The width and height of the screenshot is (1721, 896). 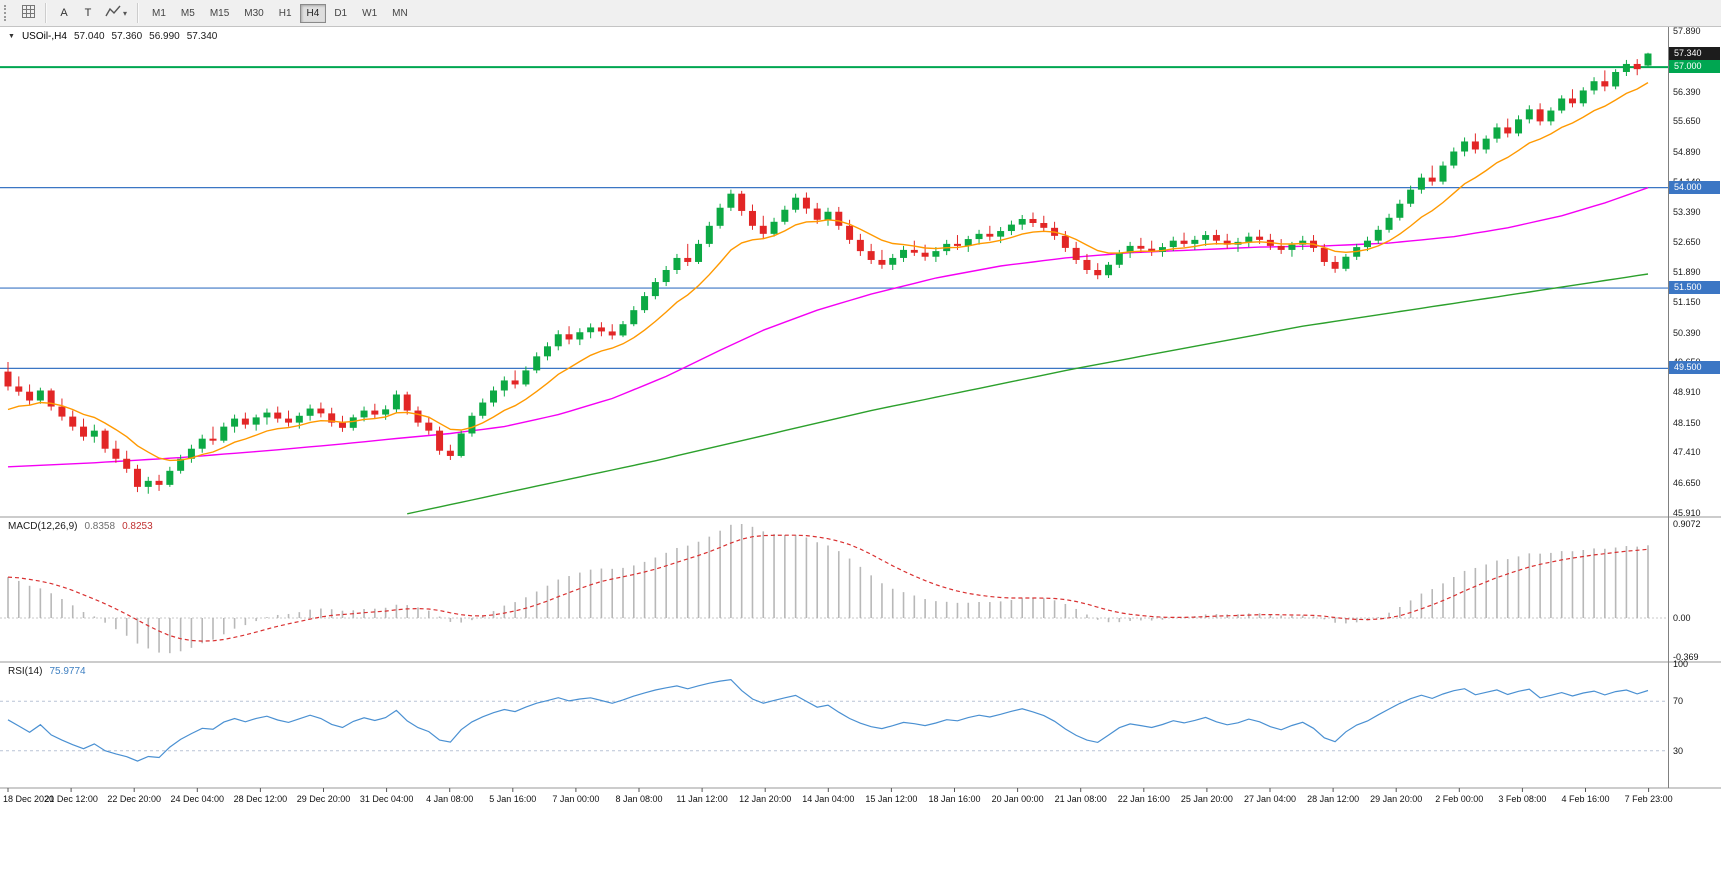 I want to click on low-value: 56.990, so click(x=164, y=36).